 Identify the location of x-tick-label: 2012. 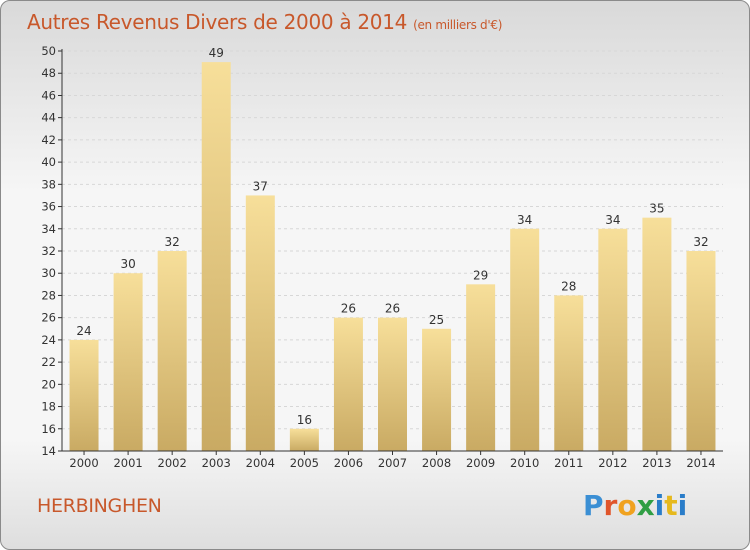
(612, 463).